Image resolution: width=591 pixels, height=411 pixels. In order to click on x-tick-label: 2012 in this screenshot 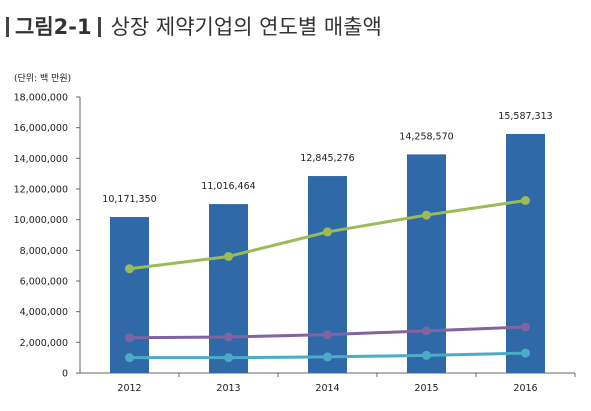, I will do `click(129, 388)`.